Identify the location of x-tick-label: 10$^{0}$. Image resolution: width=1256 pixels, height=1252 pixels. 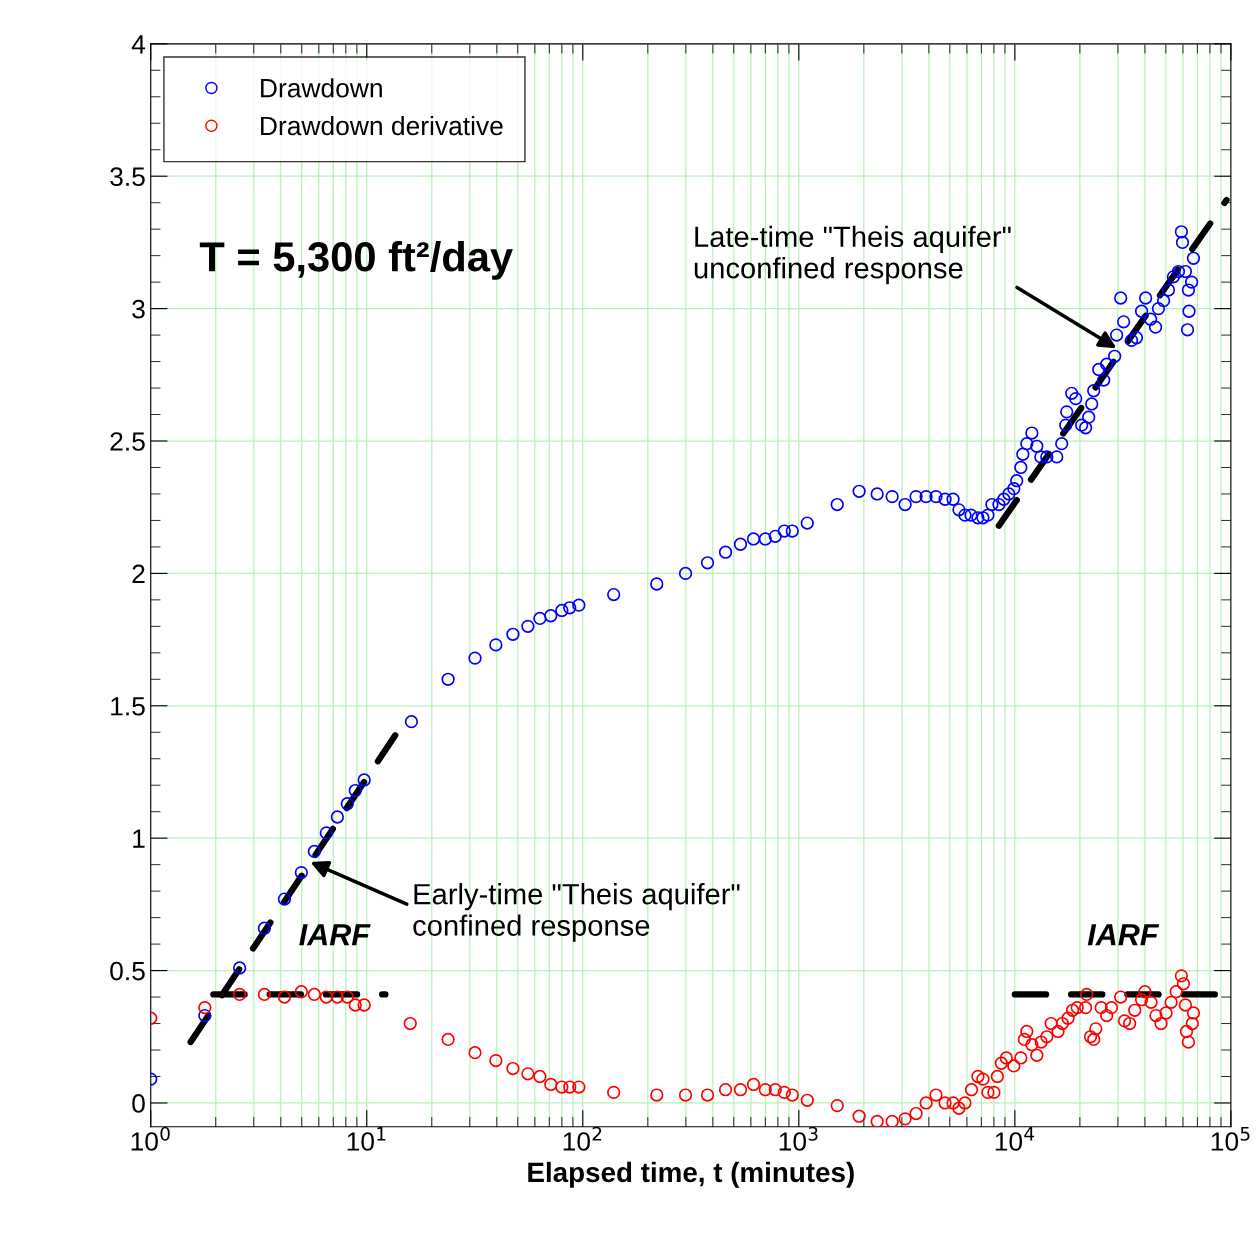
(150, 1138).